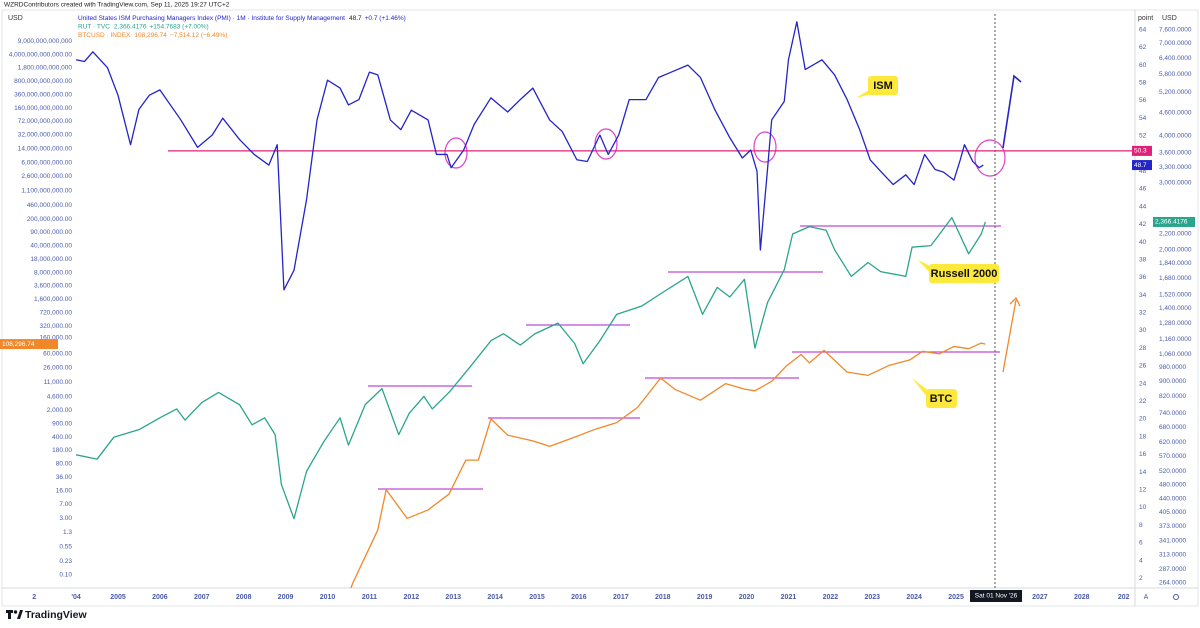 The height and width of the screenshot is (628, 1200). I want to click on y-tick-label: 720,000.00, so click(55, 312).